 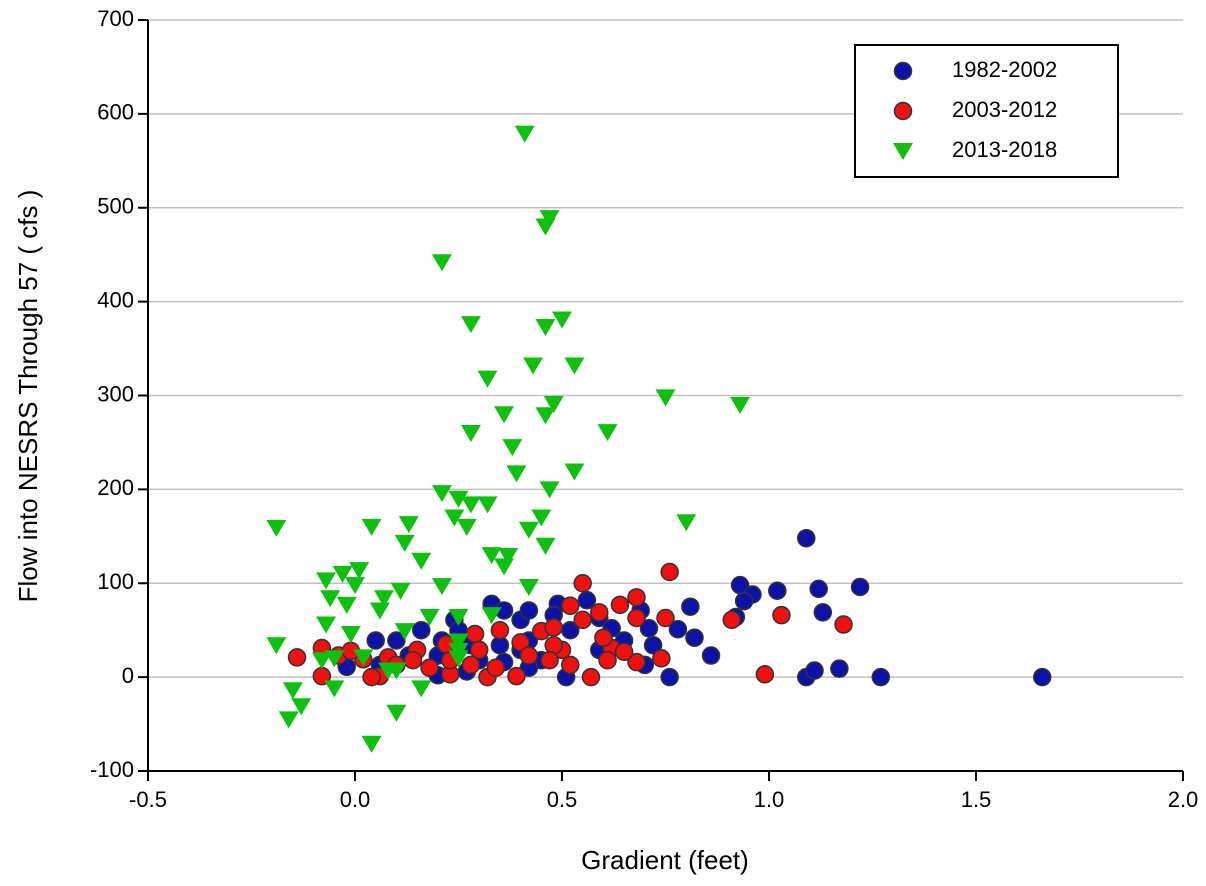 What do you see at coordinates (115, 487) in the screenshot?
I see `y-tick-label: 200` at bounding box center [115, 487].